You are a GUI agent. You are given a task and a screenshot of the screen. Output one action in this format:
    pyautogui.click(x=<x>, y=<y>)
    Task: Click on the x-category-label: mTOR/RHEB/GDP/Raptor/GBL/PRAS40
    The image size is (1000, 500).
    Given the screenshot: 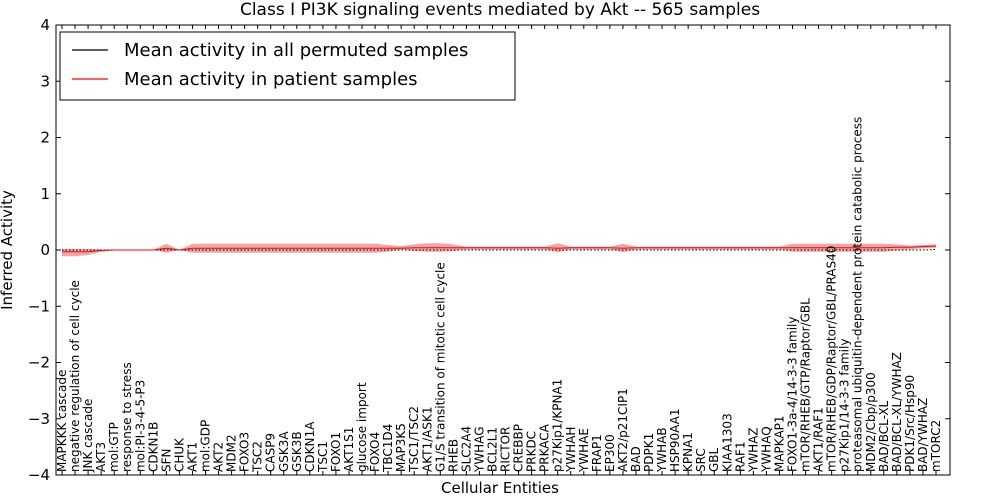 What is the action you would take?
    pyautogui.click(x=832, y=359)
    